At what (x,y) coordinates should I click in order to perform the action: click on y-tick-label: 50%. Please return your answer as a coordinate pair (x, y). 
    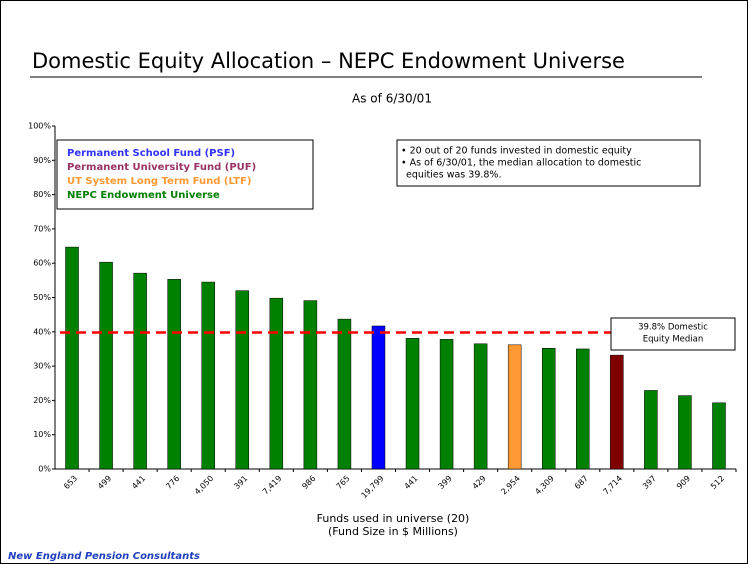
    Looking at the image, I should click on (42, 297).